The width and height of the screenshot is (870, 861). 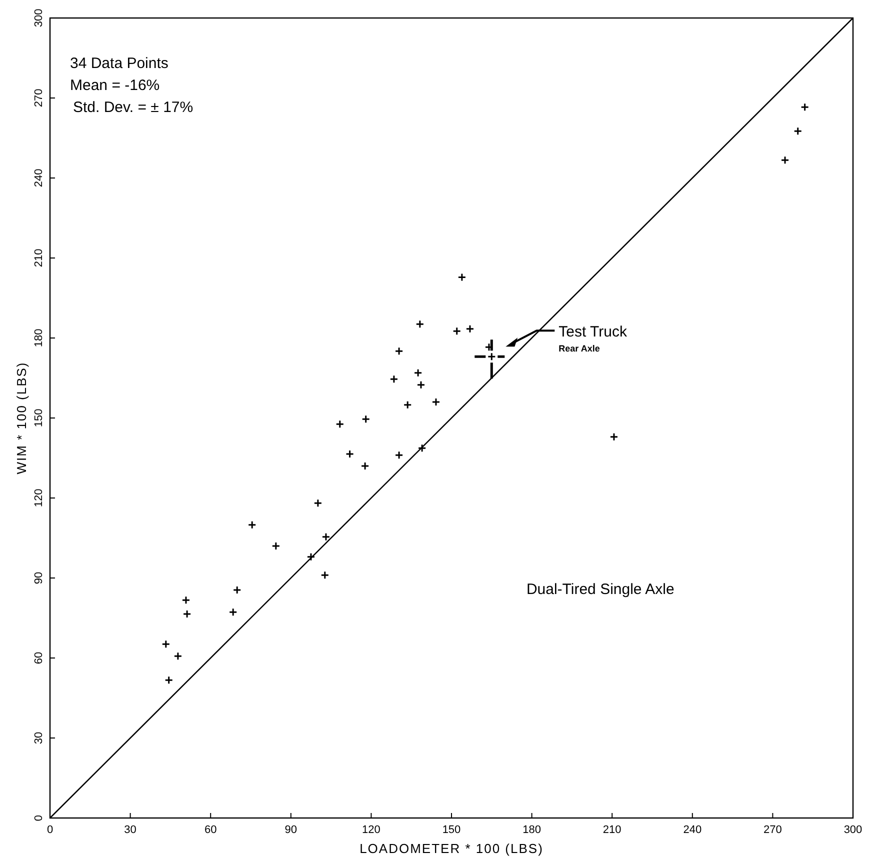 I want to click on y-tick-label: 0, so click(x=39, y=818).